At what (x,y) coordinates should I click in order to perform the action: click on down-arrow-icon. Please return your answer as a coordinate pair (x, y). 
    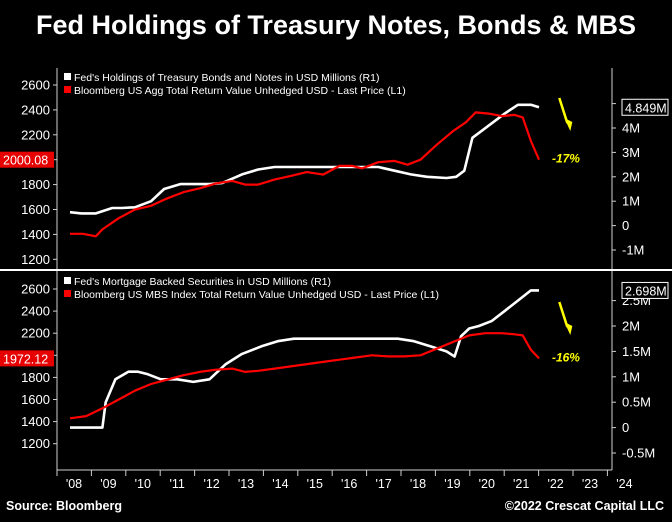
    Looking at the image, I should click on (563, 110).